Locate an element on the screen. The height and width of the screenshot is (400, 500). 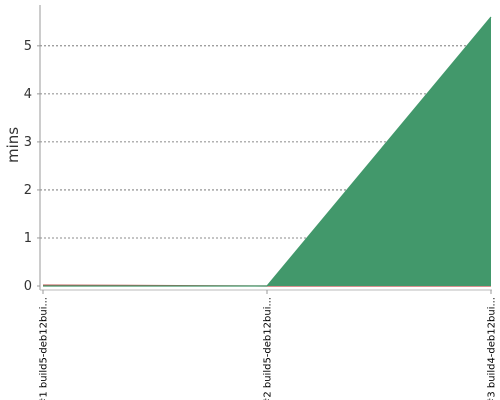
y-tick-label: 5 is located at coordinates (28, 46).